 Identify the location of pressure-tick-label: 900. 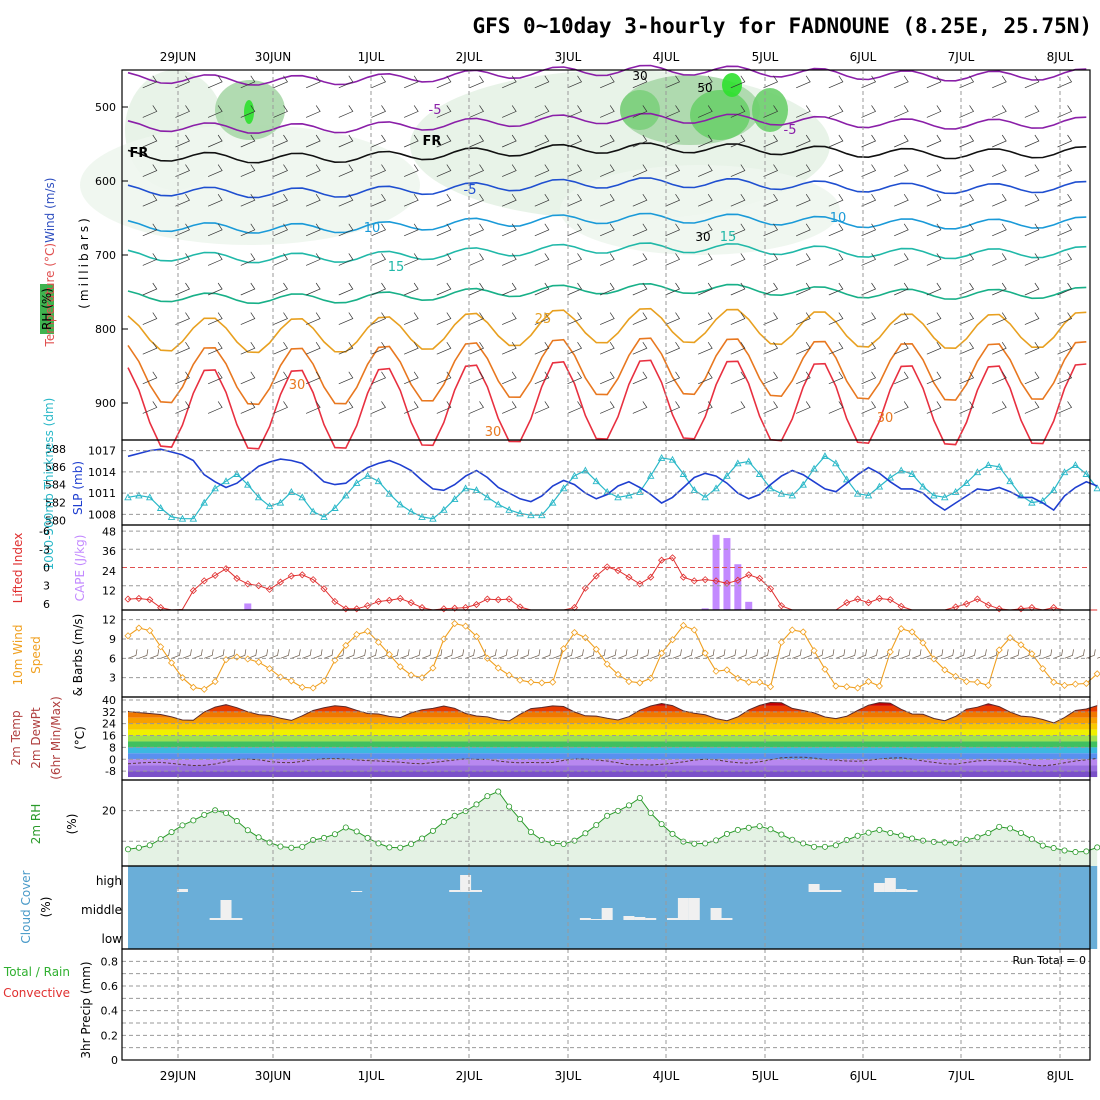
(105, 403).